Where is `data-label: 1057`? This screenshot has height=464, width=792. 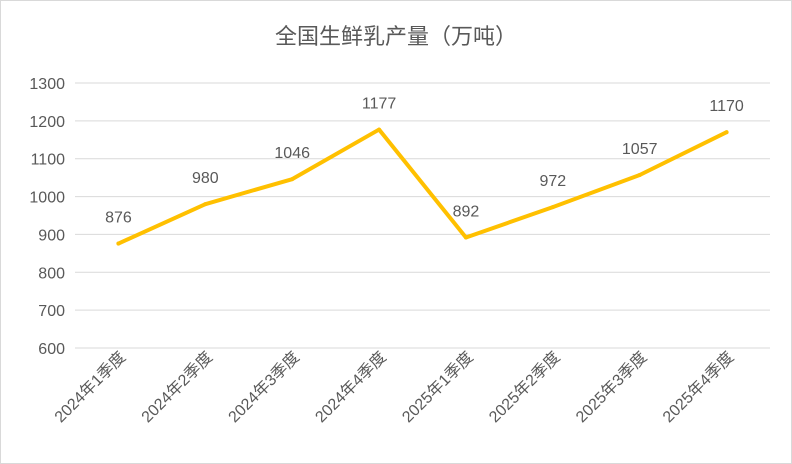
data-label: 1057 is located at coordinates (640, 149).